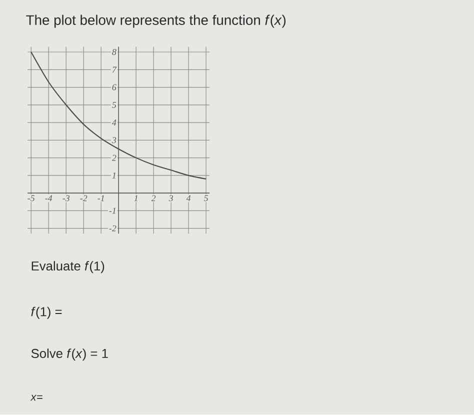 This screenshot has width=474, height=415. Describe the element at coordinates (114, 140) in the screenshot. I see `y-tick-label: 3` at that location.